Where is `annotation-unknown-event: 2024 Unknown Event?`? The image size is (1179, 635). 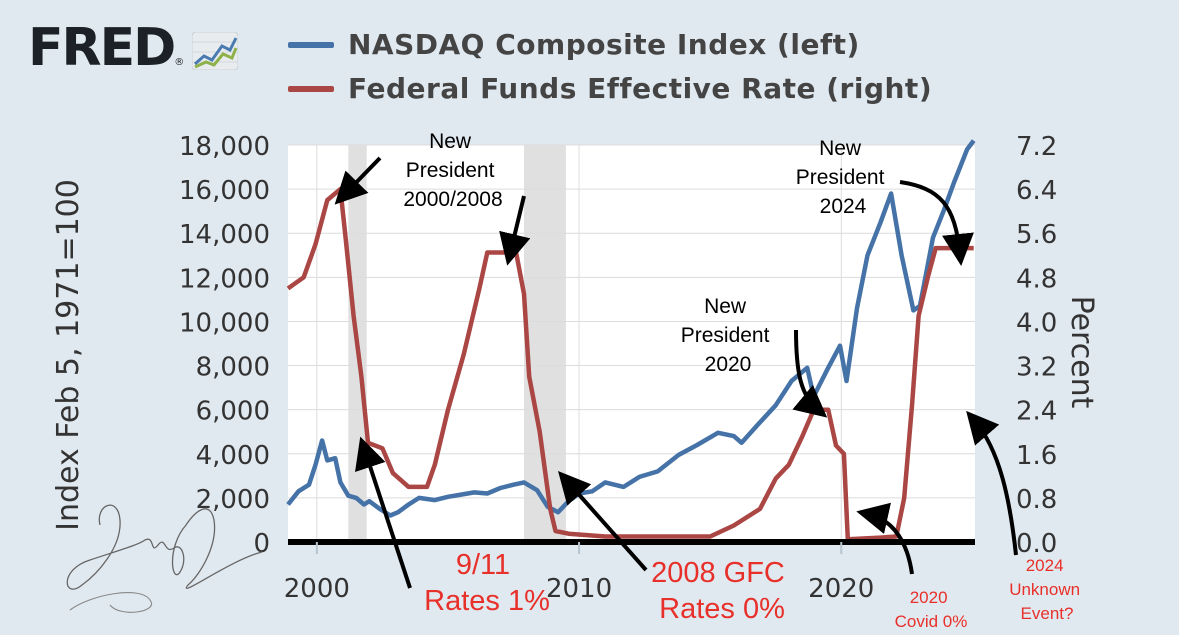
annotation-unknown-event: 2024 Unknown Event? is located at coordinates (1047, 589).